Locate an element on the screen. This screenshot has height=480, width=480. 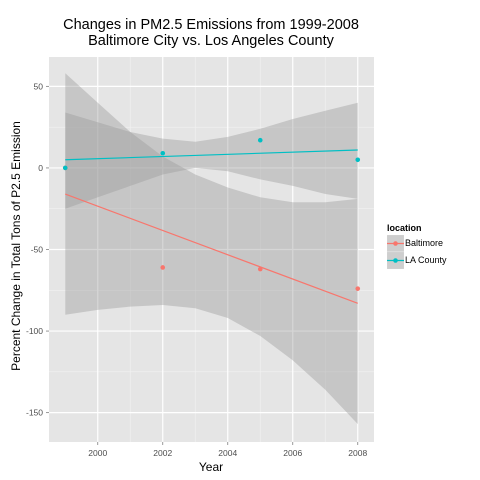
legend-keys is located at coordinates (395, 252).